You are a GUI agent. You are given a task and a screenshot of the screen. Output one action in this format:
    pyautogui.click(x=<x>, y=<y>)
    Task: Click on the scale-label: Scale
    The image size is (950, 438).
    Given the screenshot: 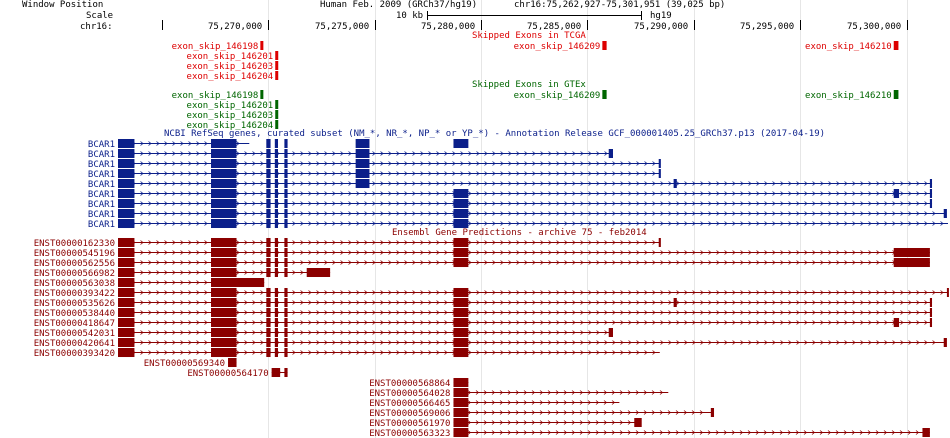 What is the action you would take?
    pyautogui.click(x=100, y=16)
    